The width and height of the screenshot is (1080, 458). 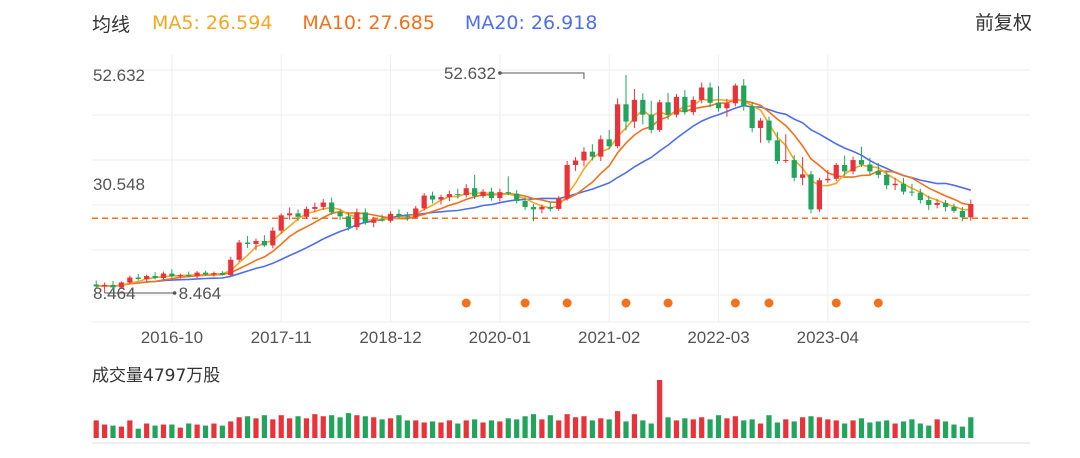 I want to click on min-annotation: 8.464, so click(x=200, y=293).